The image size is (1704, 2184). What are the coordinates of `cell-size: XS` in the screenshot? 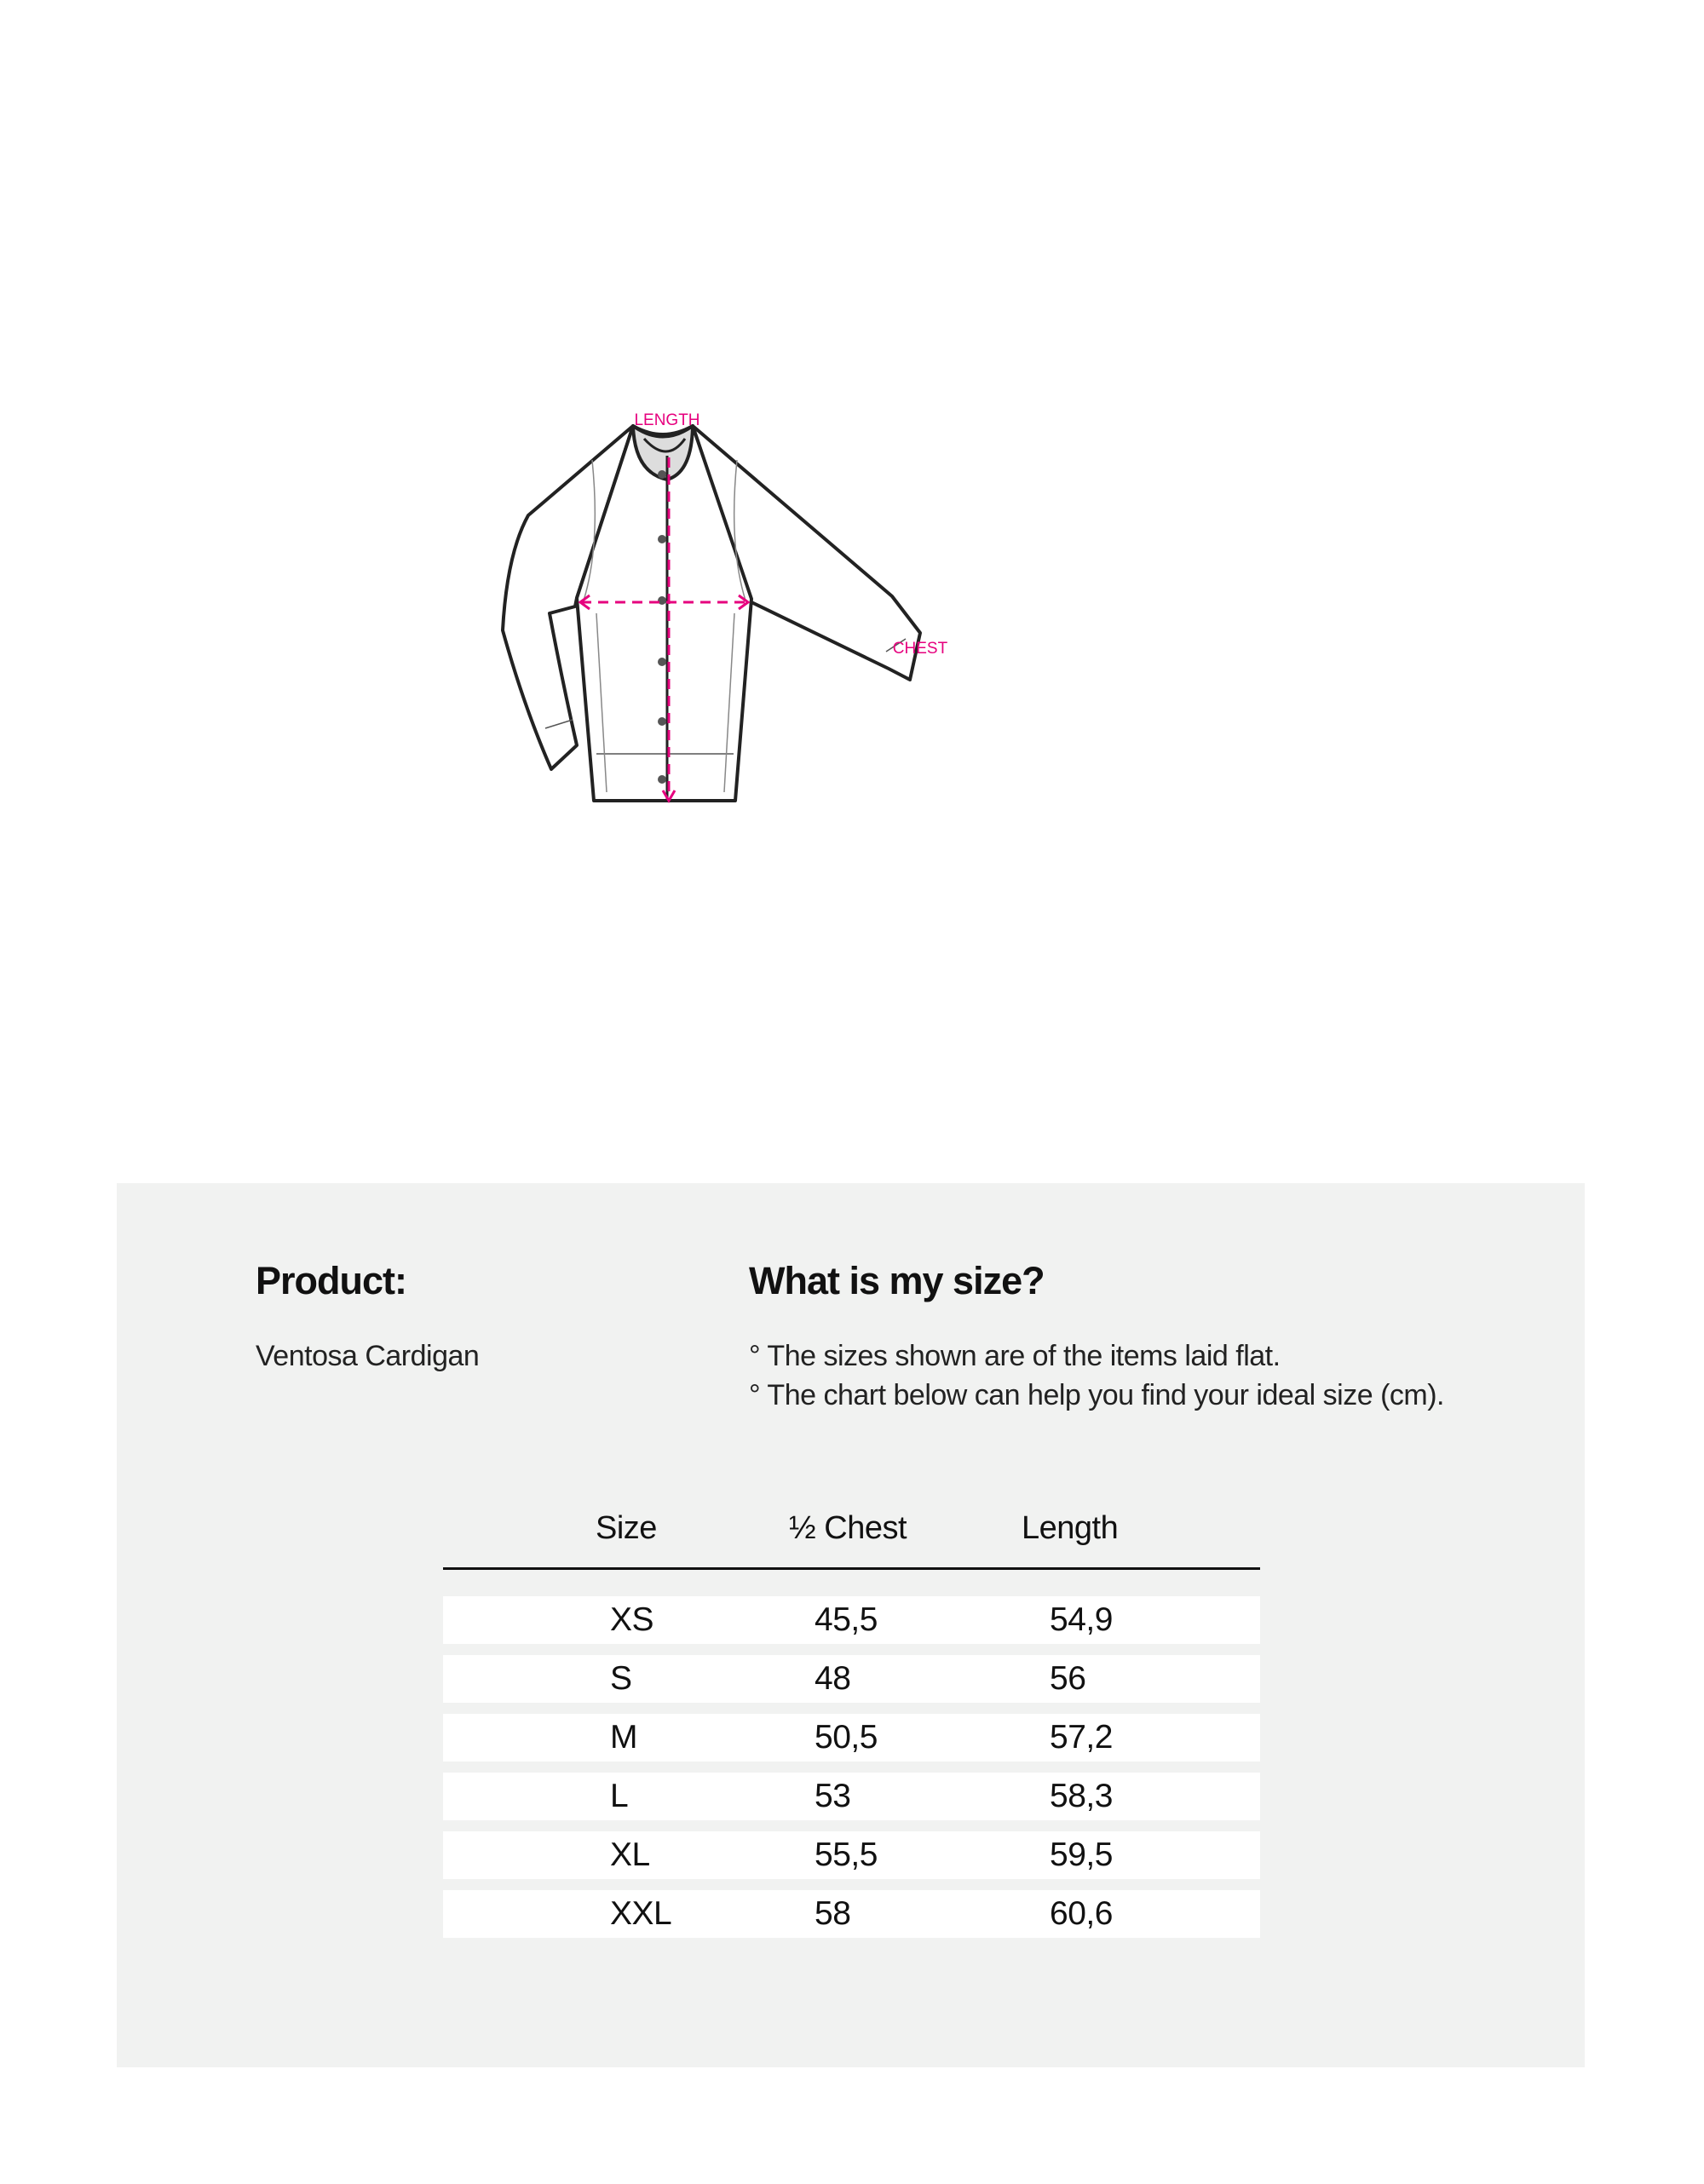 It's located at (632, 1619).